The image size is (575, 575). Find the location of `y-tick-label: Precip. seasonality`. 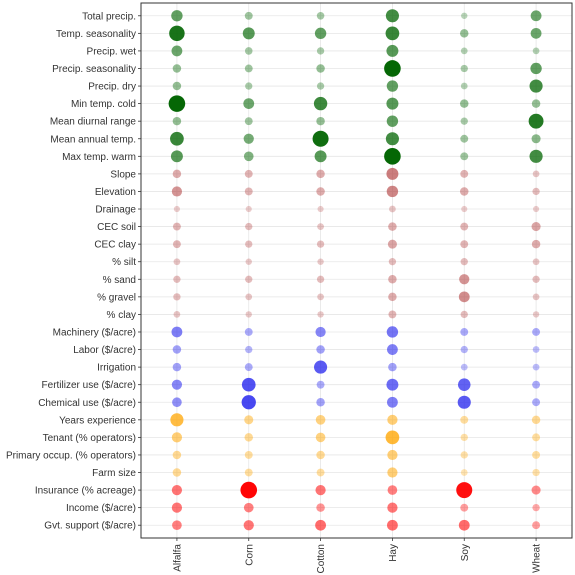

y-tick-label: Precip. seasonality is located at coordinates (94, 69).